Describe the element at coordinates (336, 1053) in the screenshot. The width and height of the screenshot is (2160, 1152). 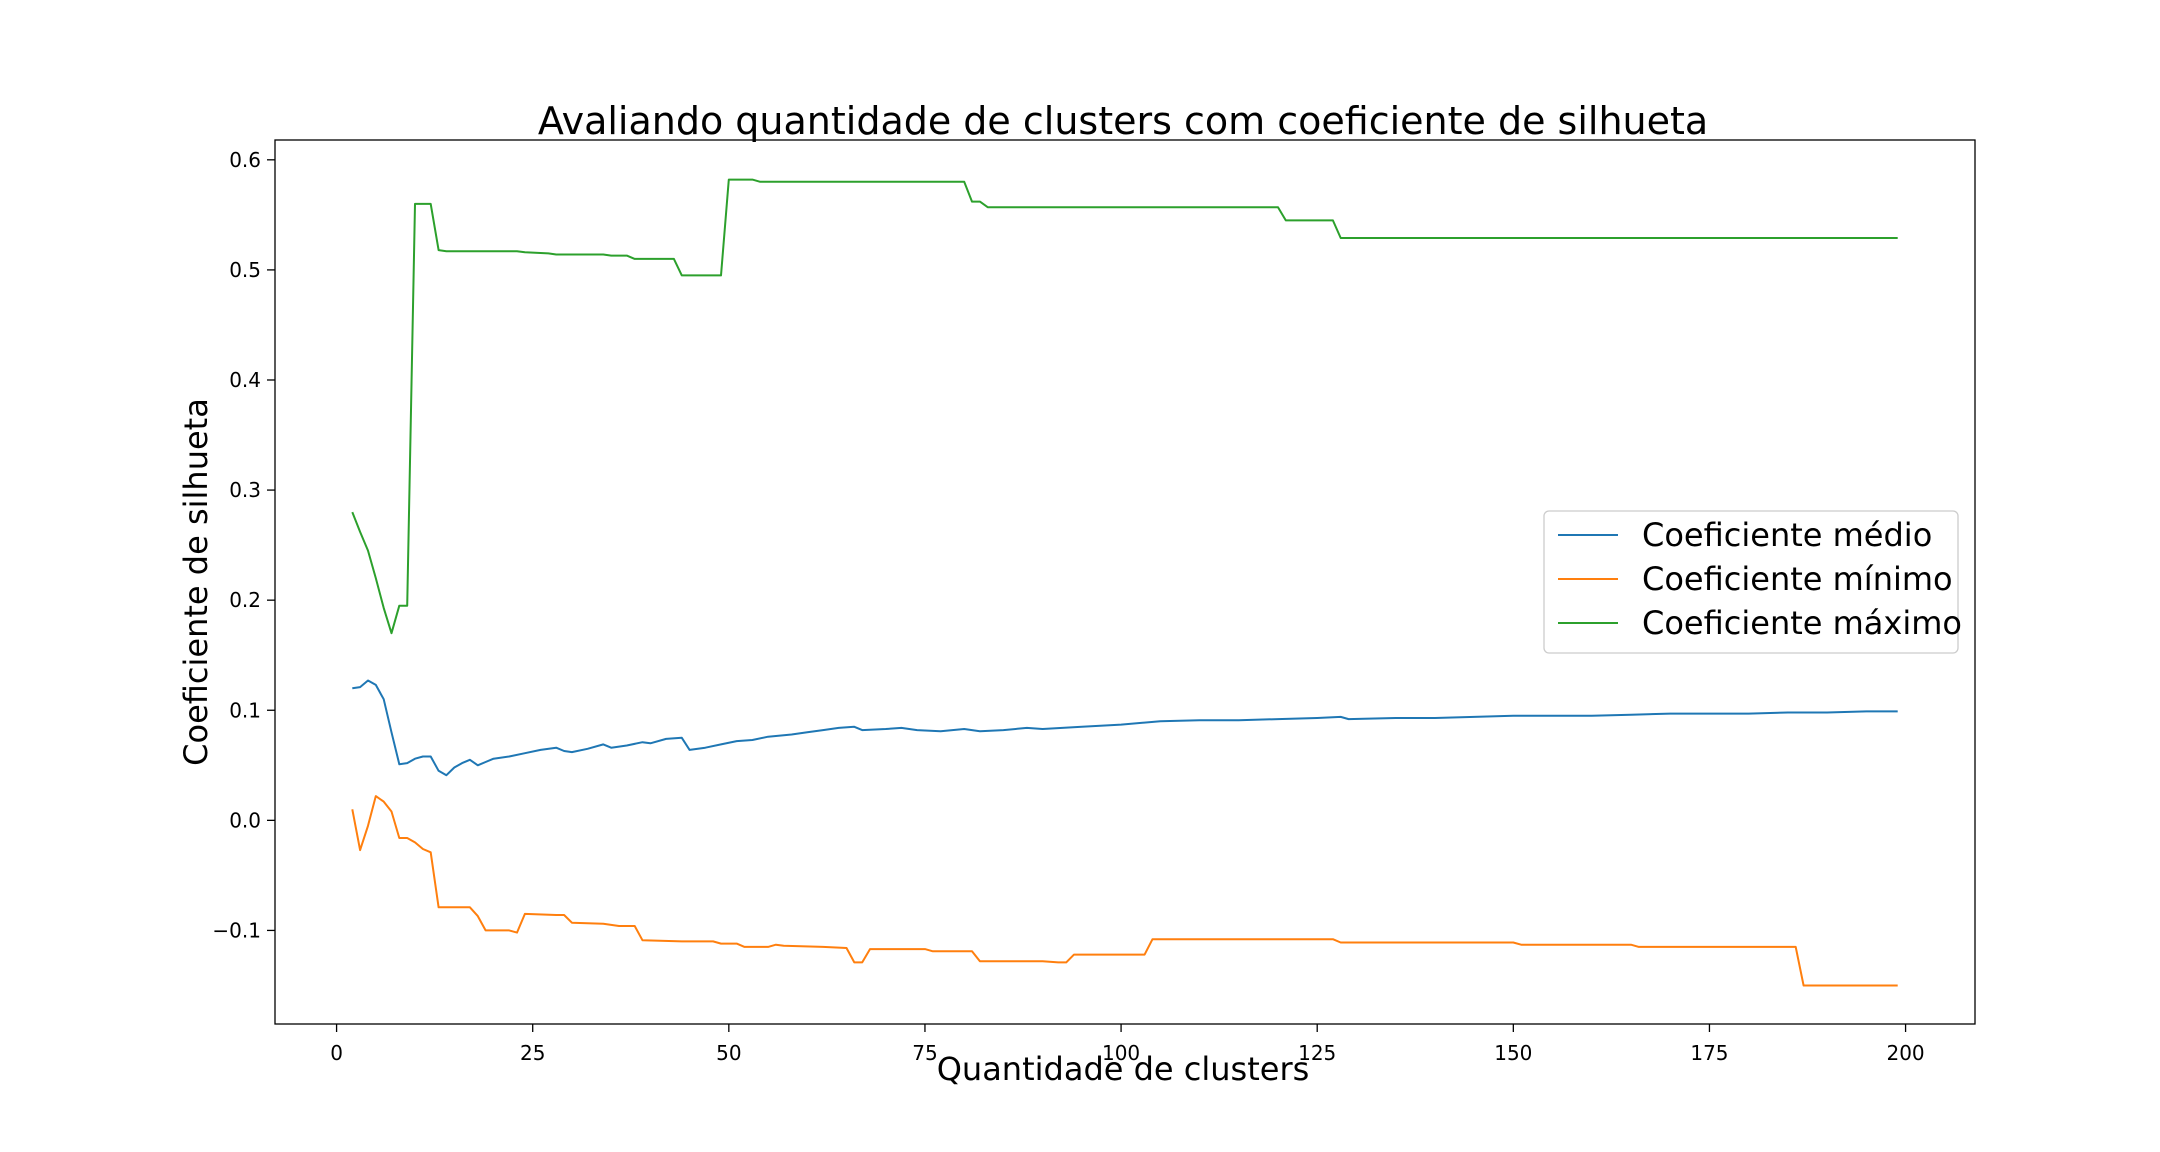
I see `x-tick-label: 0` at that location.